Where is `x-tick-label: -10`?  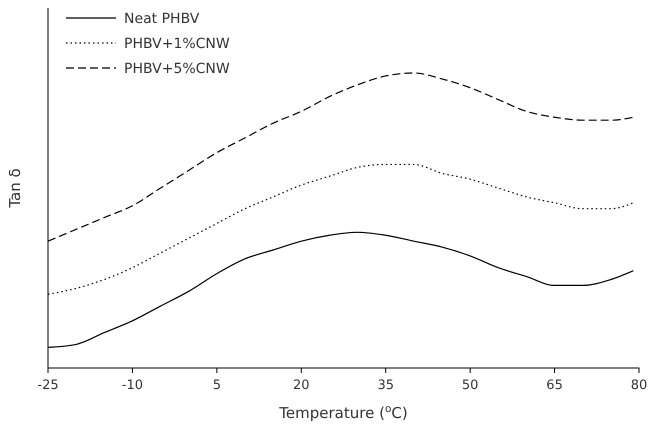
x-tick-label: -10 is located at coordinates (133, 385).